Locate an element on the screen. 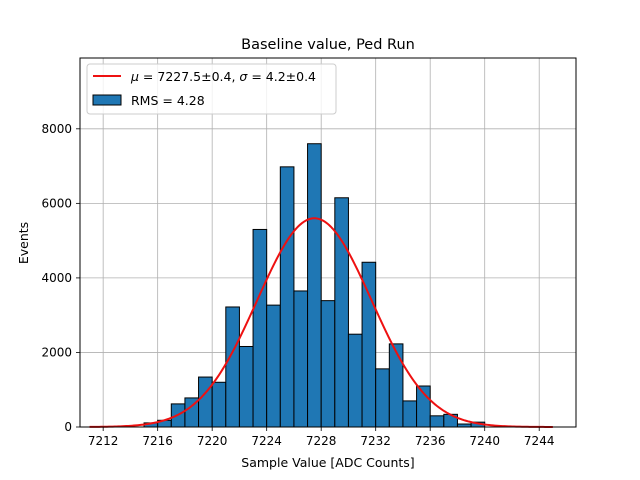  legend-histogram-label: RMS = 4.28 is located at coordinates (168, 100).